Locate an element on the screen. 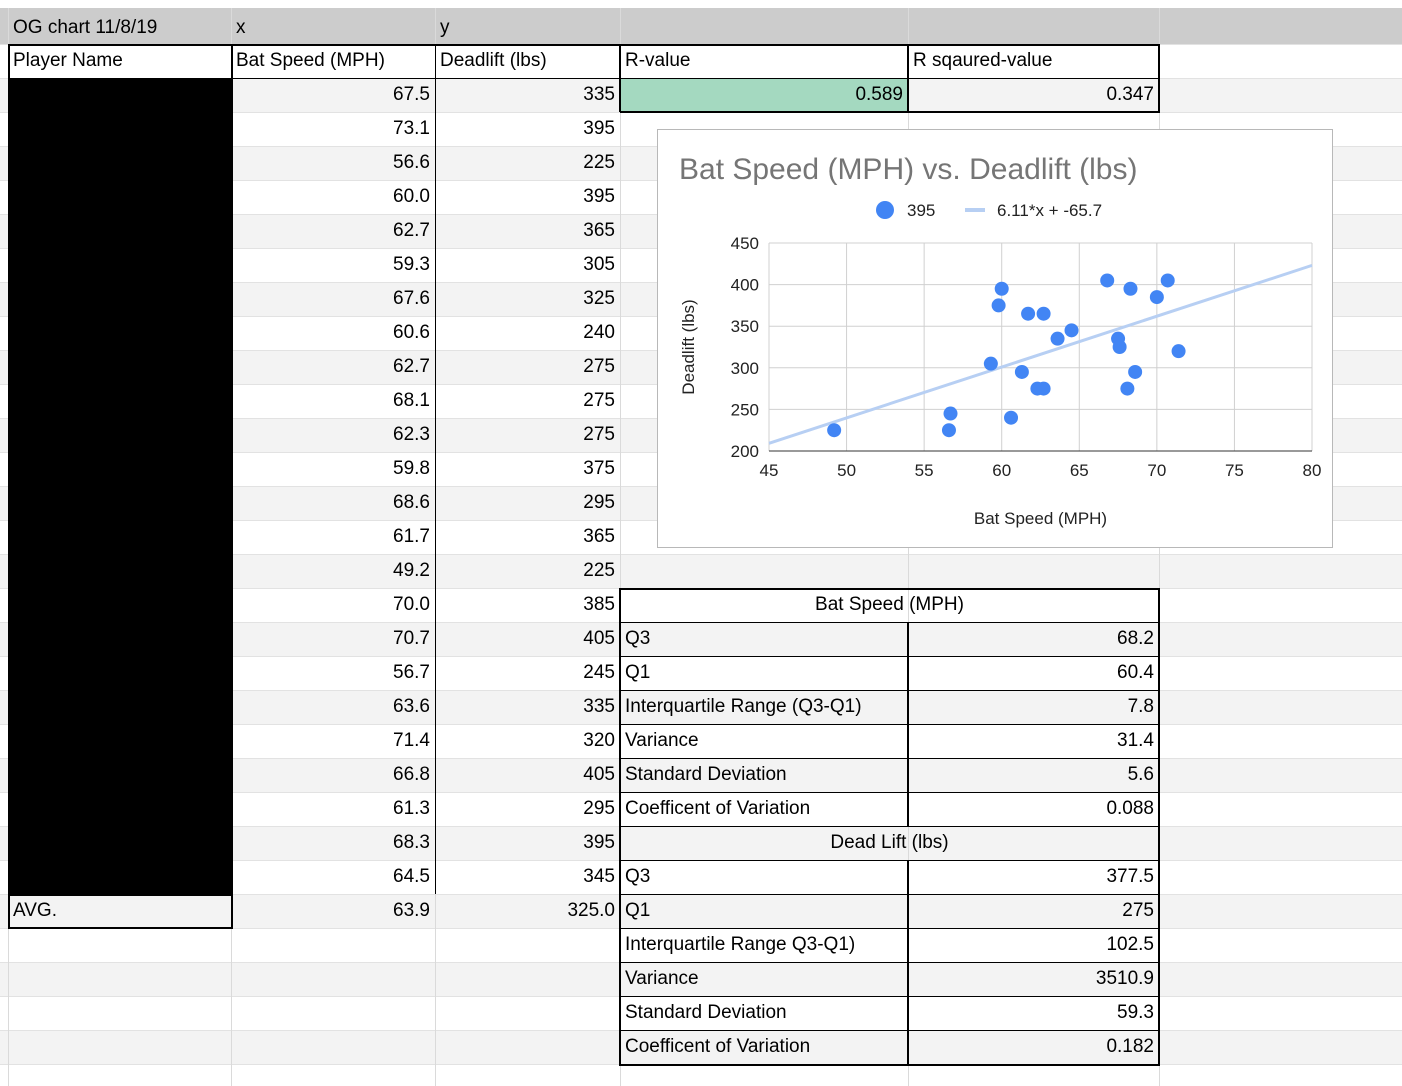 Image resolution: width=1402 pixels, height=1086 pixels. avg-bat-speed-cell: 63.9 is located at coordinates (411, 910).